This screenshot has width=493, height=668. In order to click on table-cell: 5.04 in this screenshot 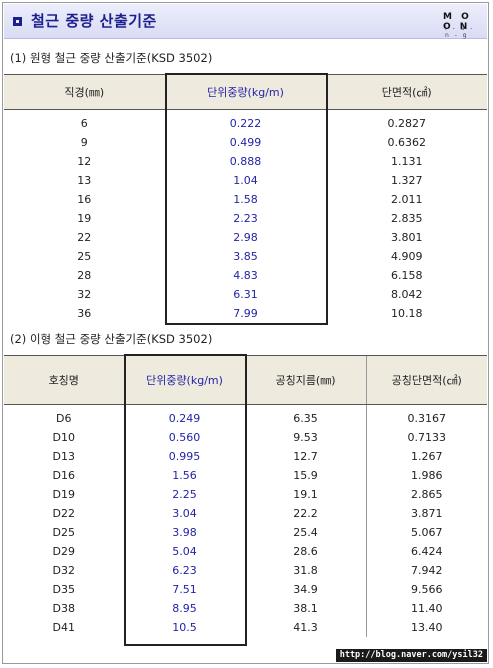, I will do `click(184, 551)`.